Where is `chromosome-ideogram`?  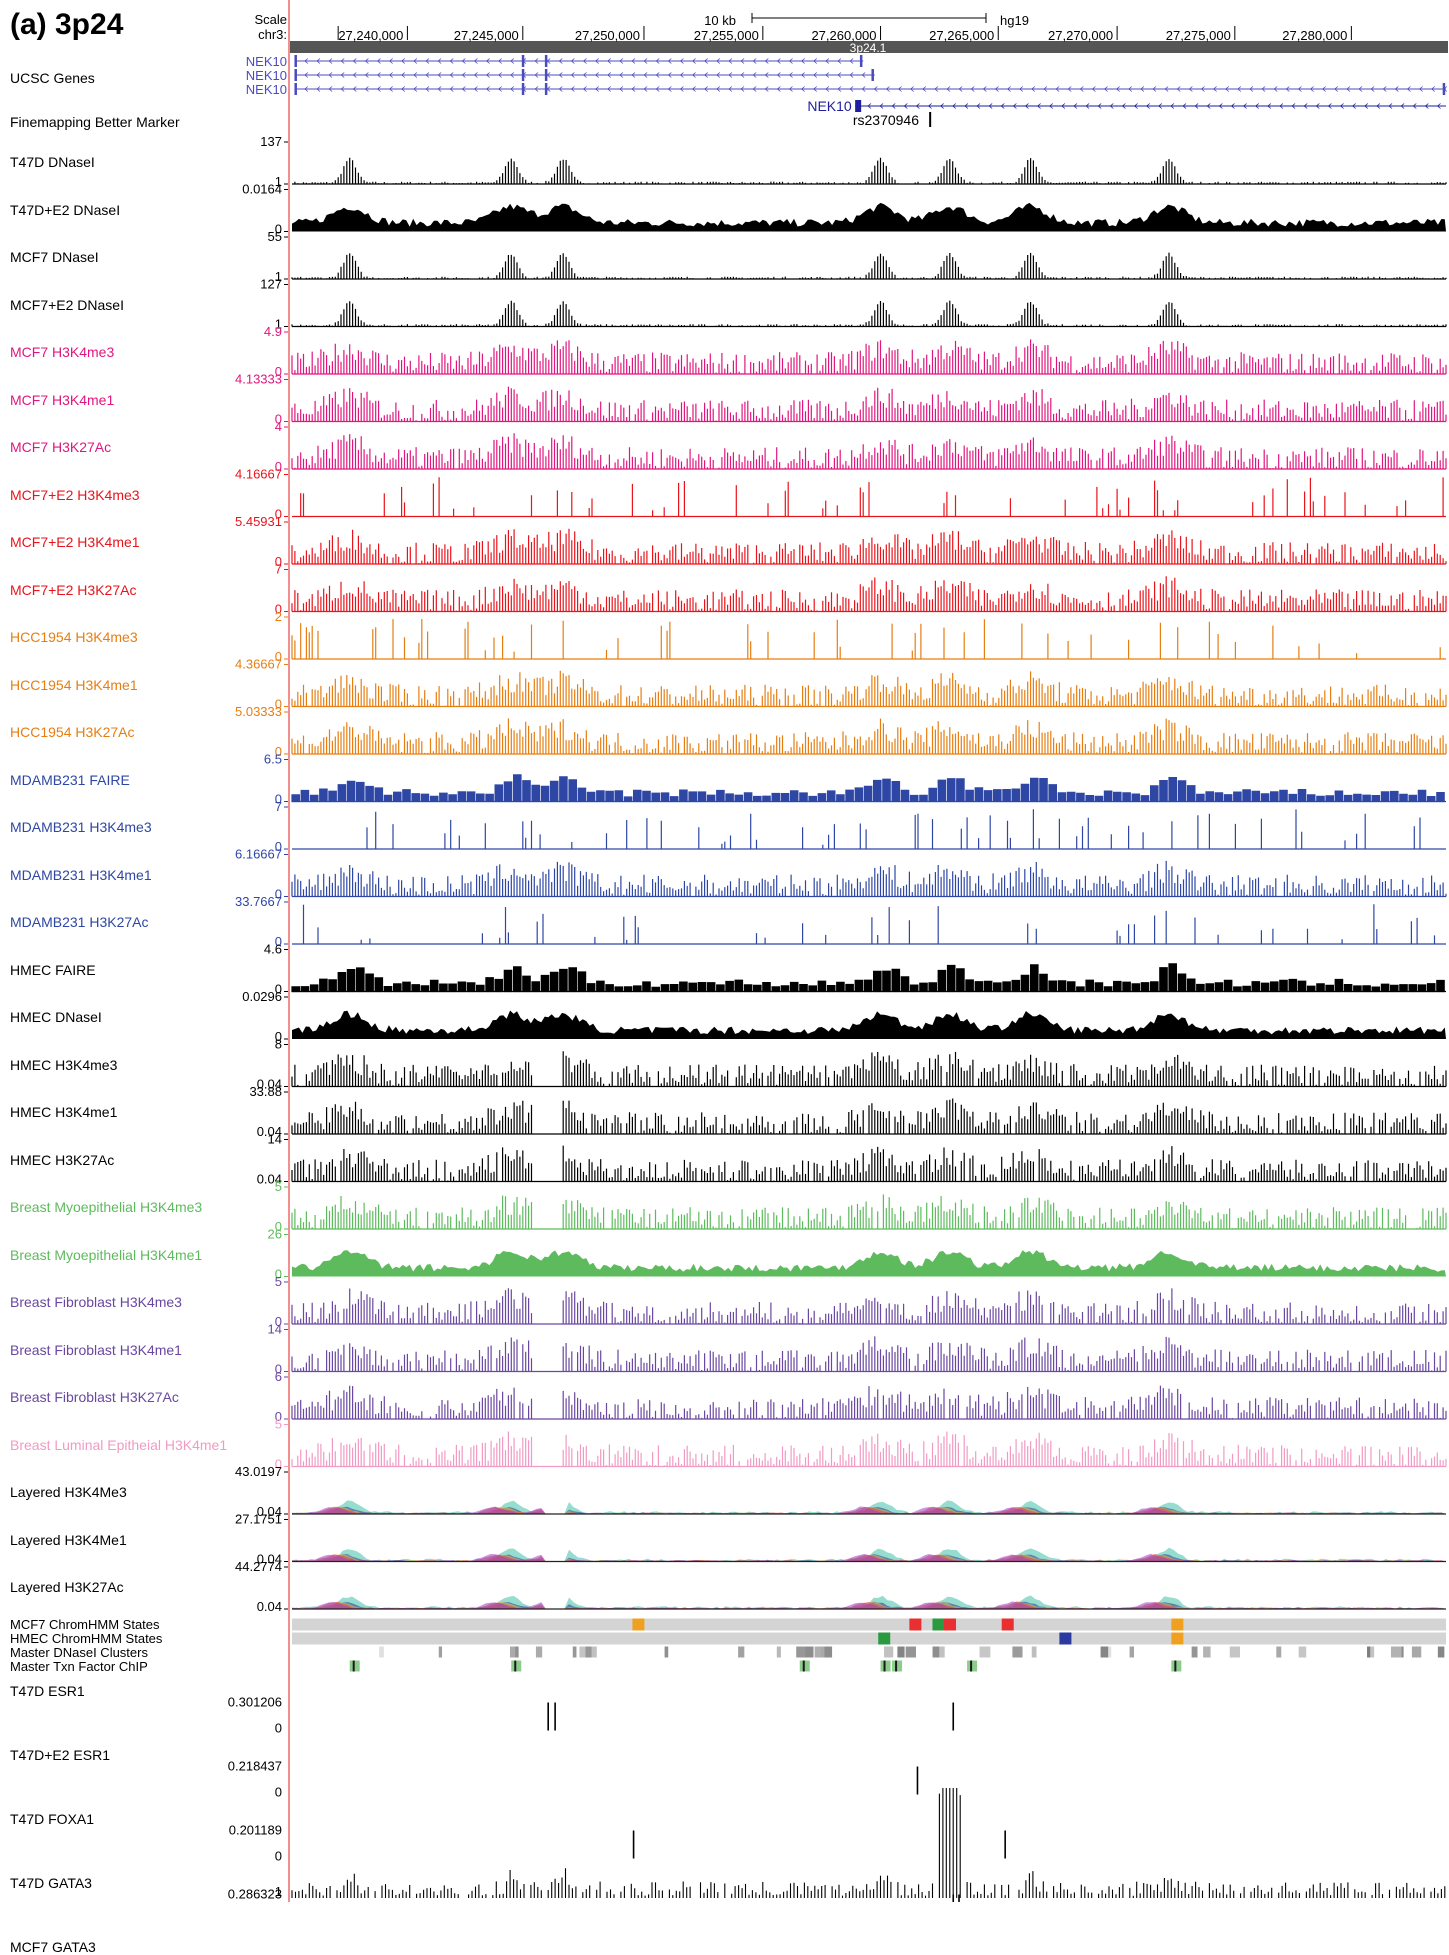 chromosome-ideogram is located at coordinates (869, 47).